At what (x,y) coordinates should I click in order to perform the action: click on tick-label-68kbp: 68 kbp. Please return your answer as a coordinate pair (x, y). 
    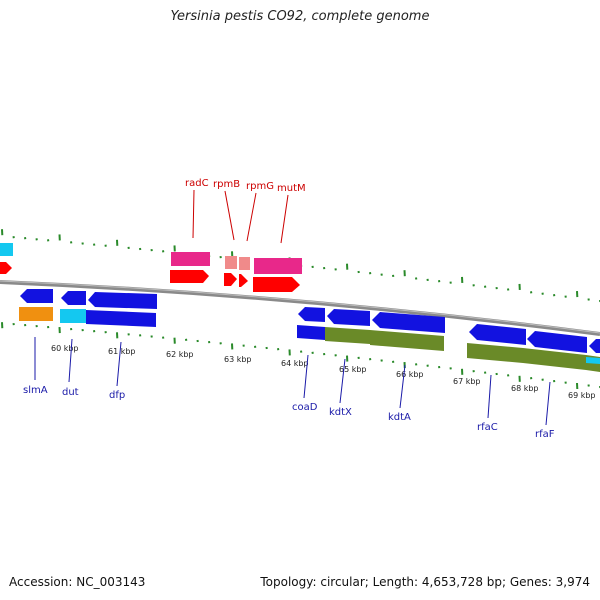
    Looking at the image, I should click on (525, 388).